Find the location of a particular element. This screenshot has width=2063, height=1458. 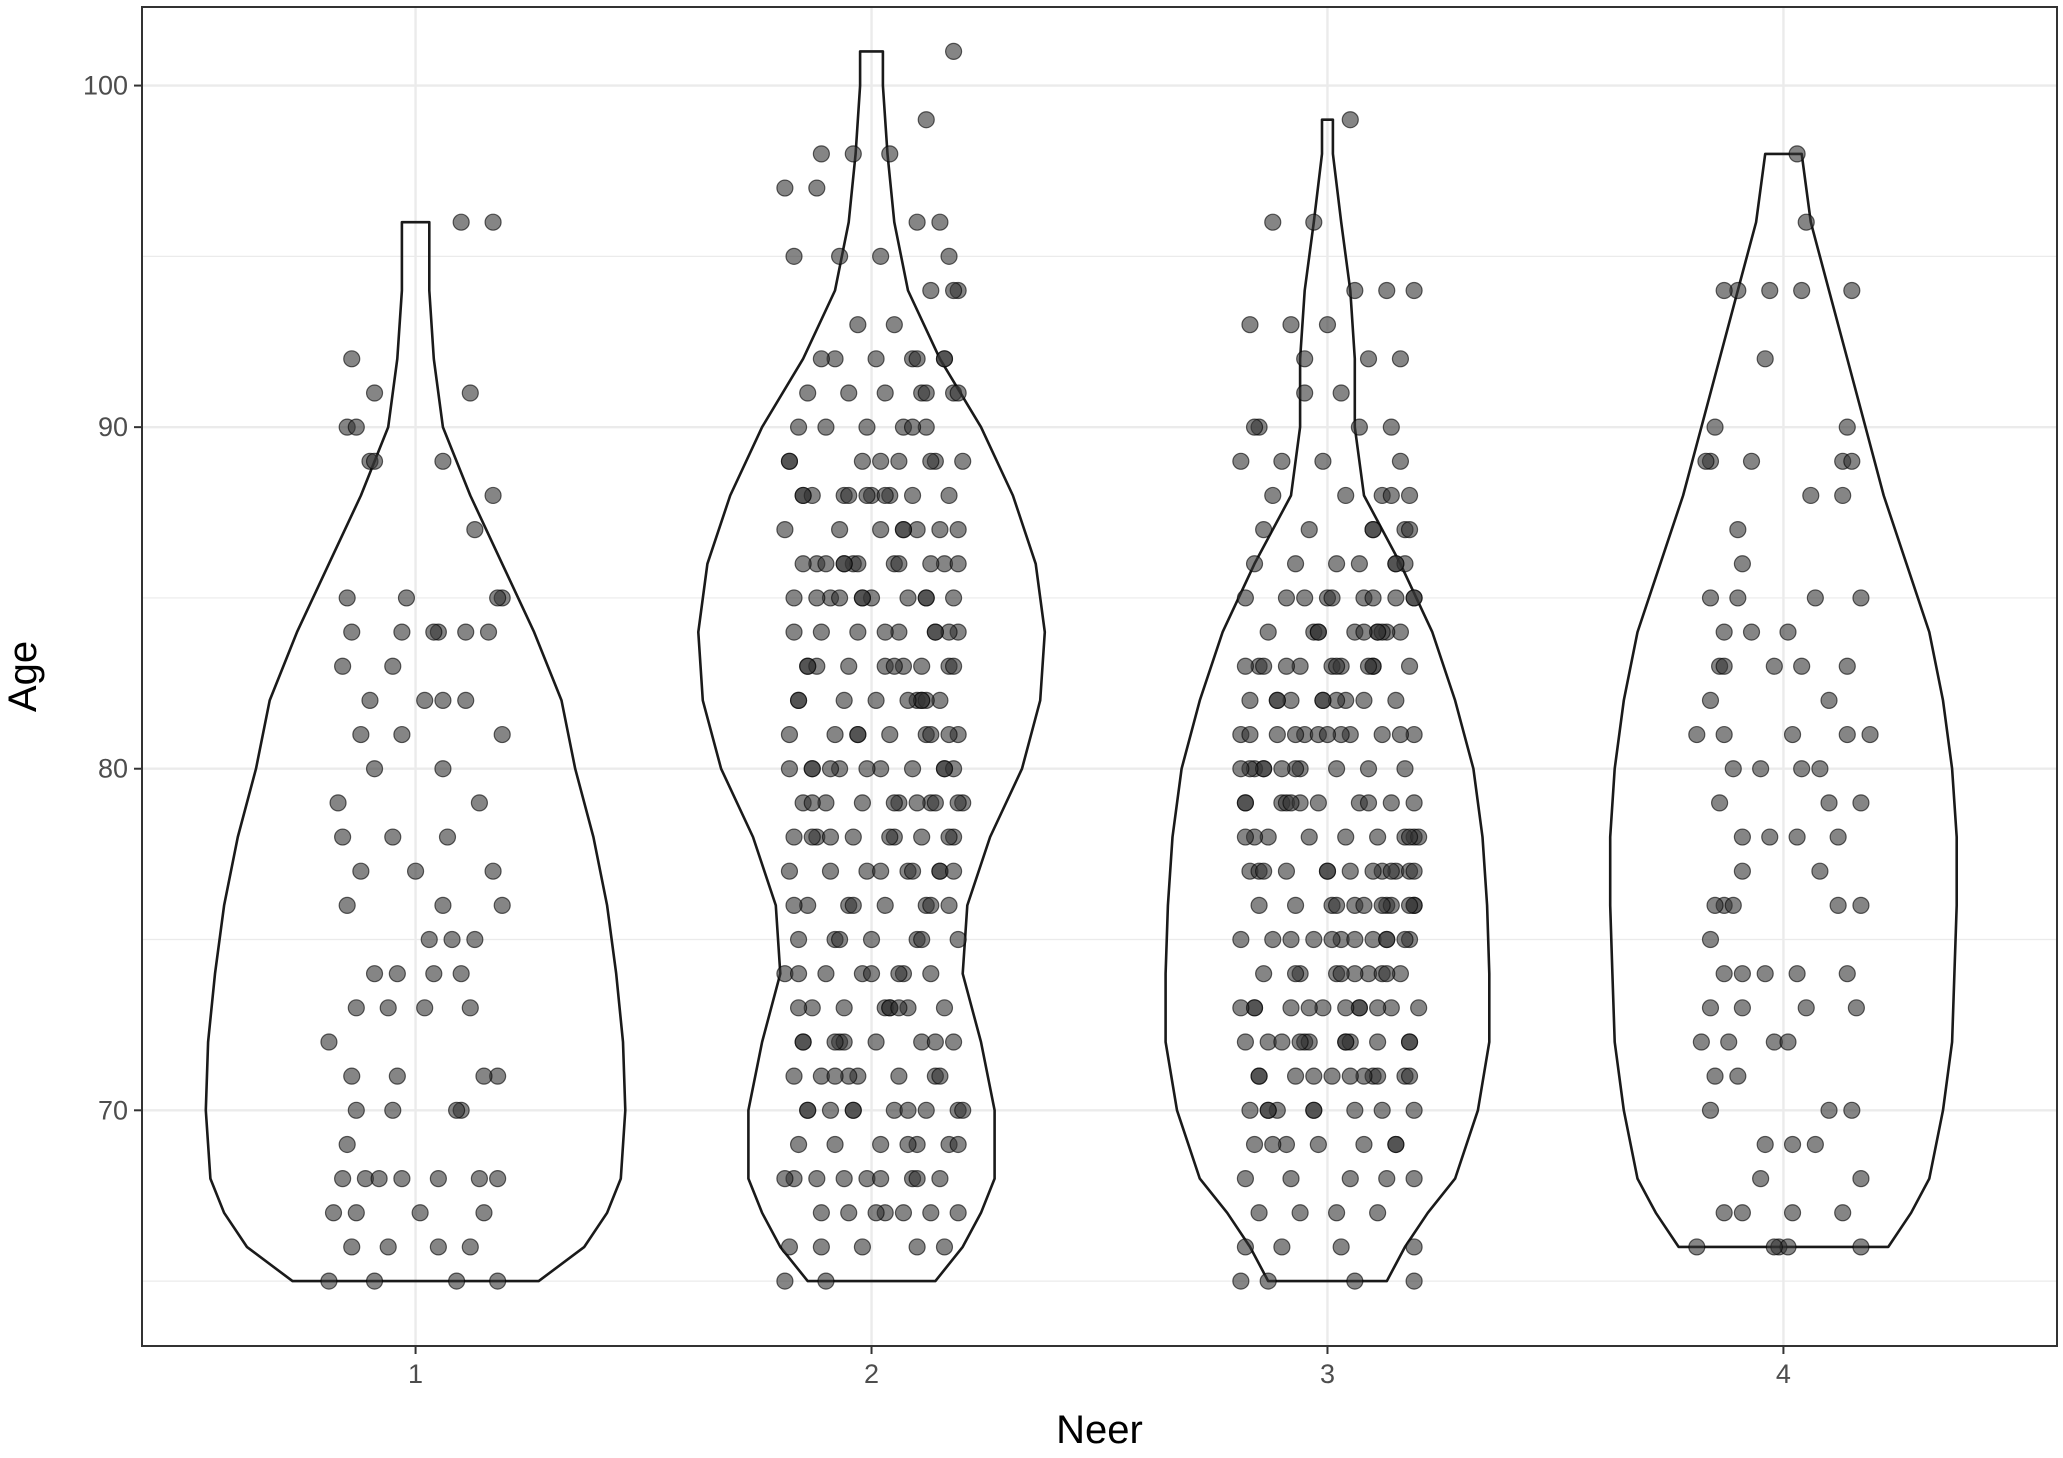

x-axis: 1 2 3 4 is located at coordinates (1099, 1367).